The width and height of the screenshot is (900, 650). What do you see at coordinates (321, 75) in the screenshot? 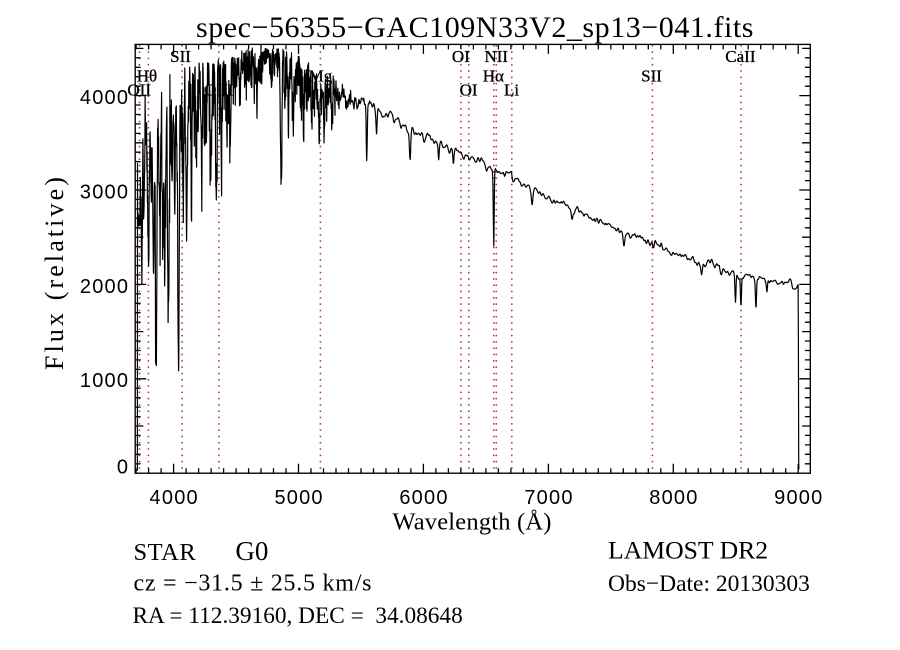
I see `svg-text: Mg` at bounding box center [321, 75].